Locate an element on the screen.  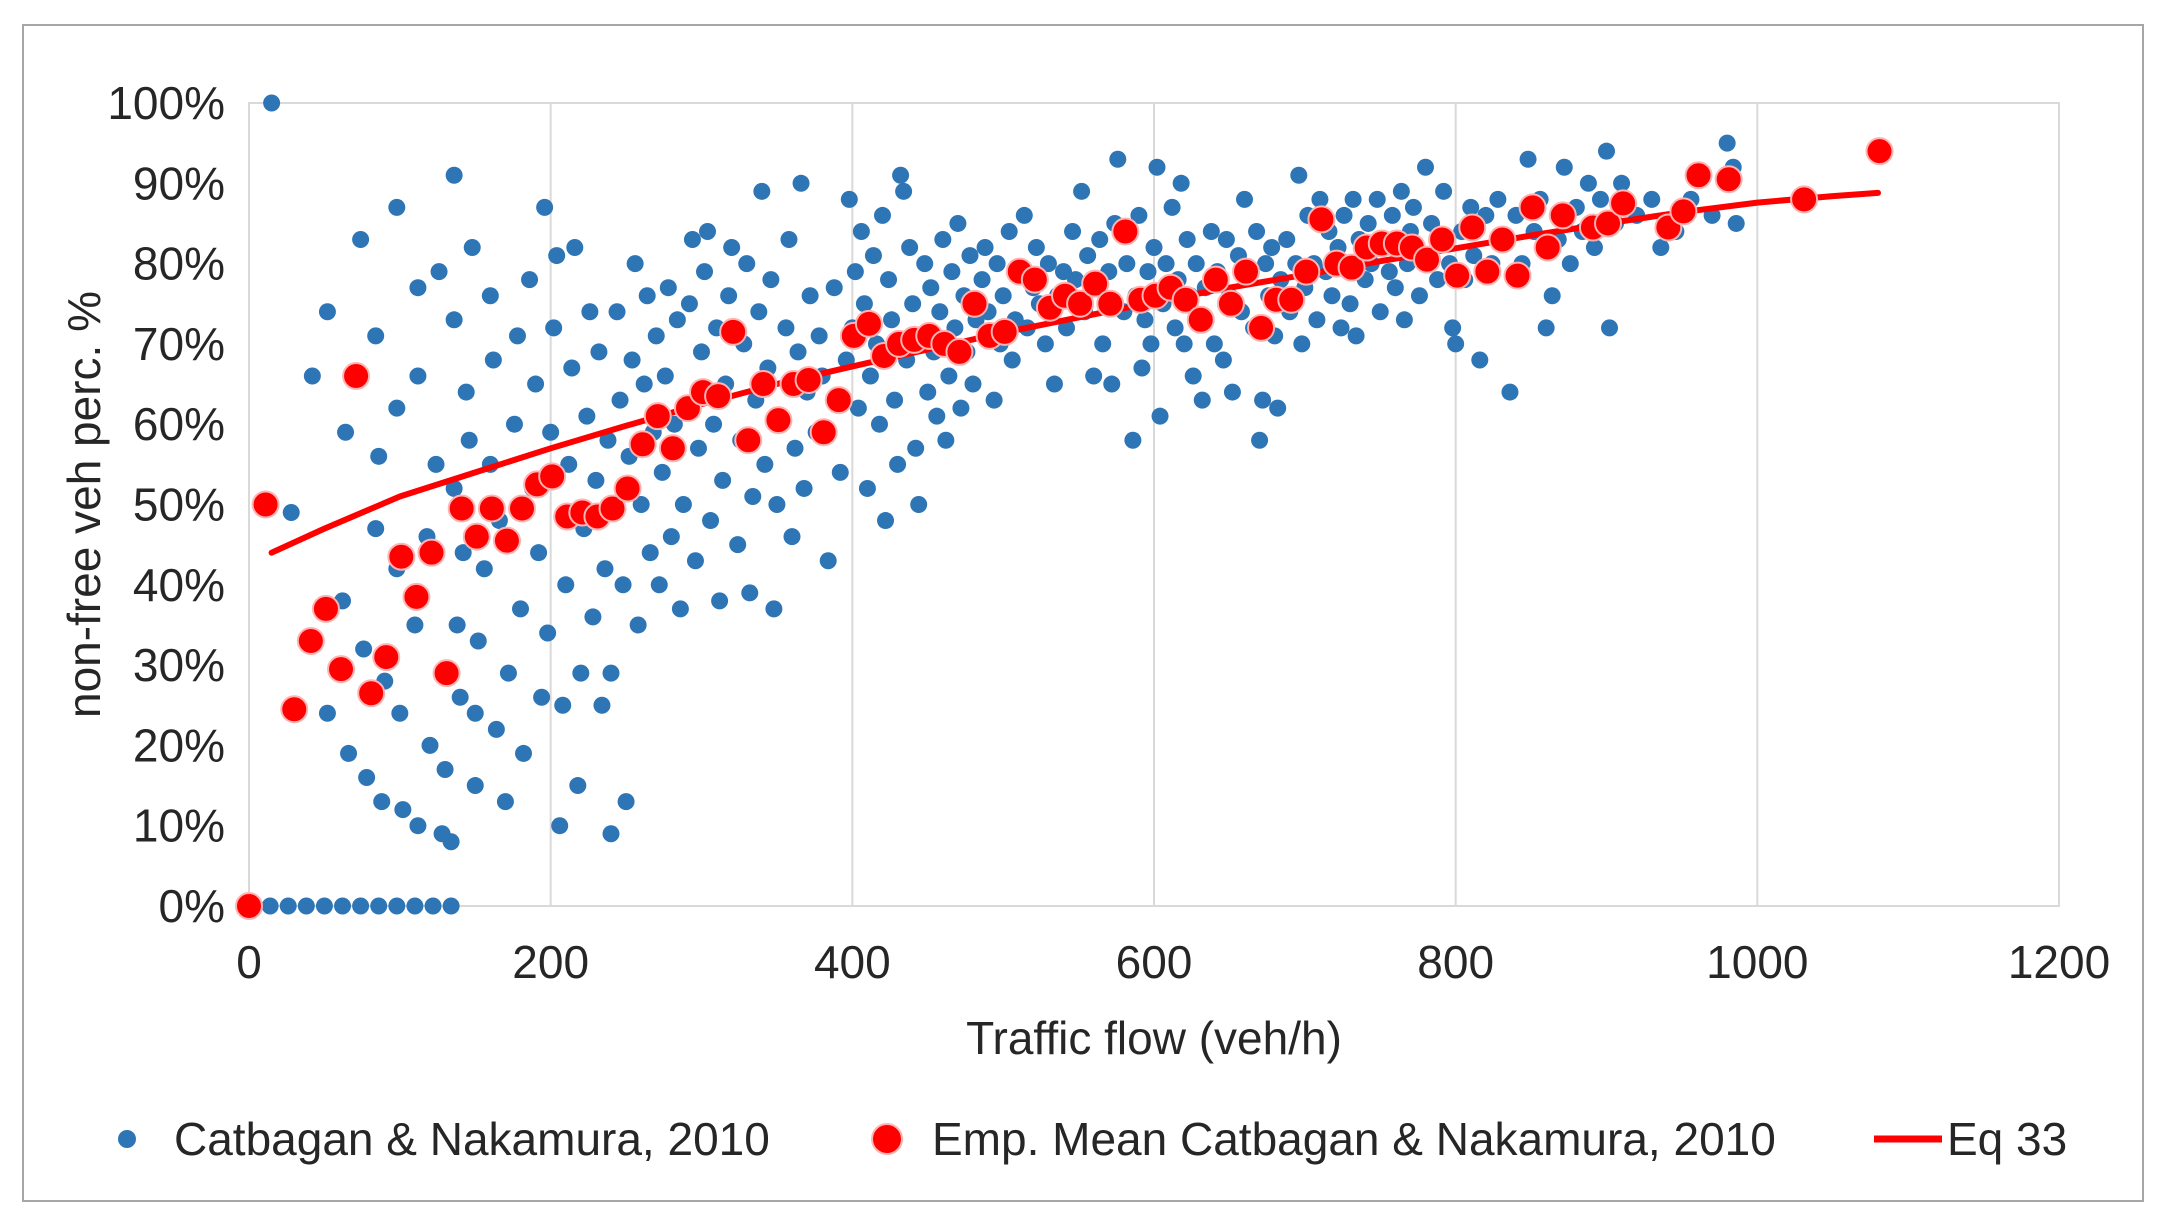
y-axis-label: non-free veh perc. % is located at coordinates (84, 504).